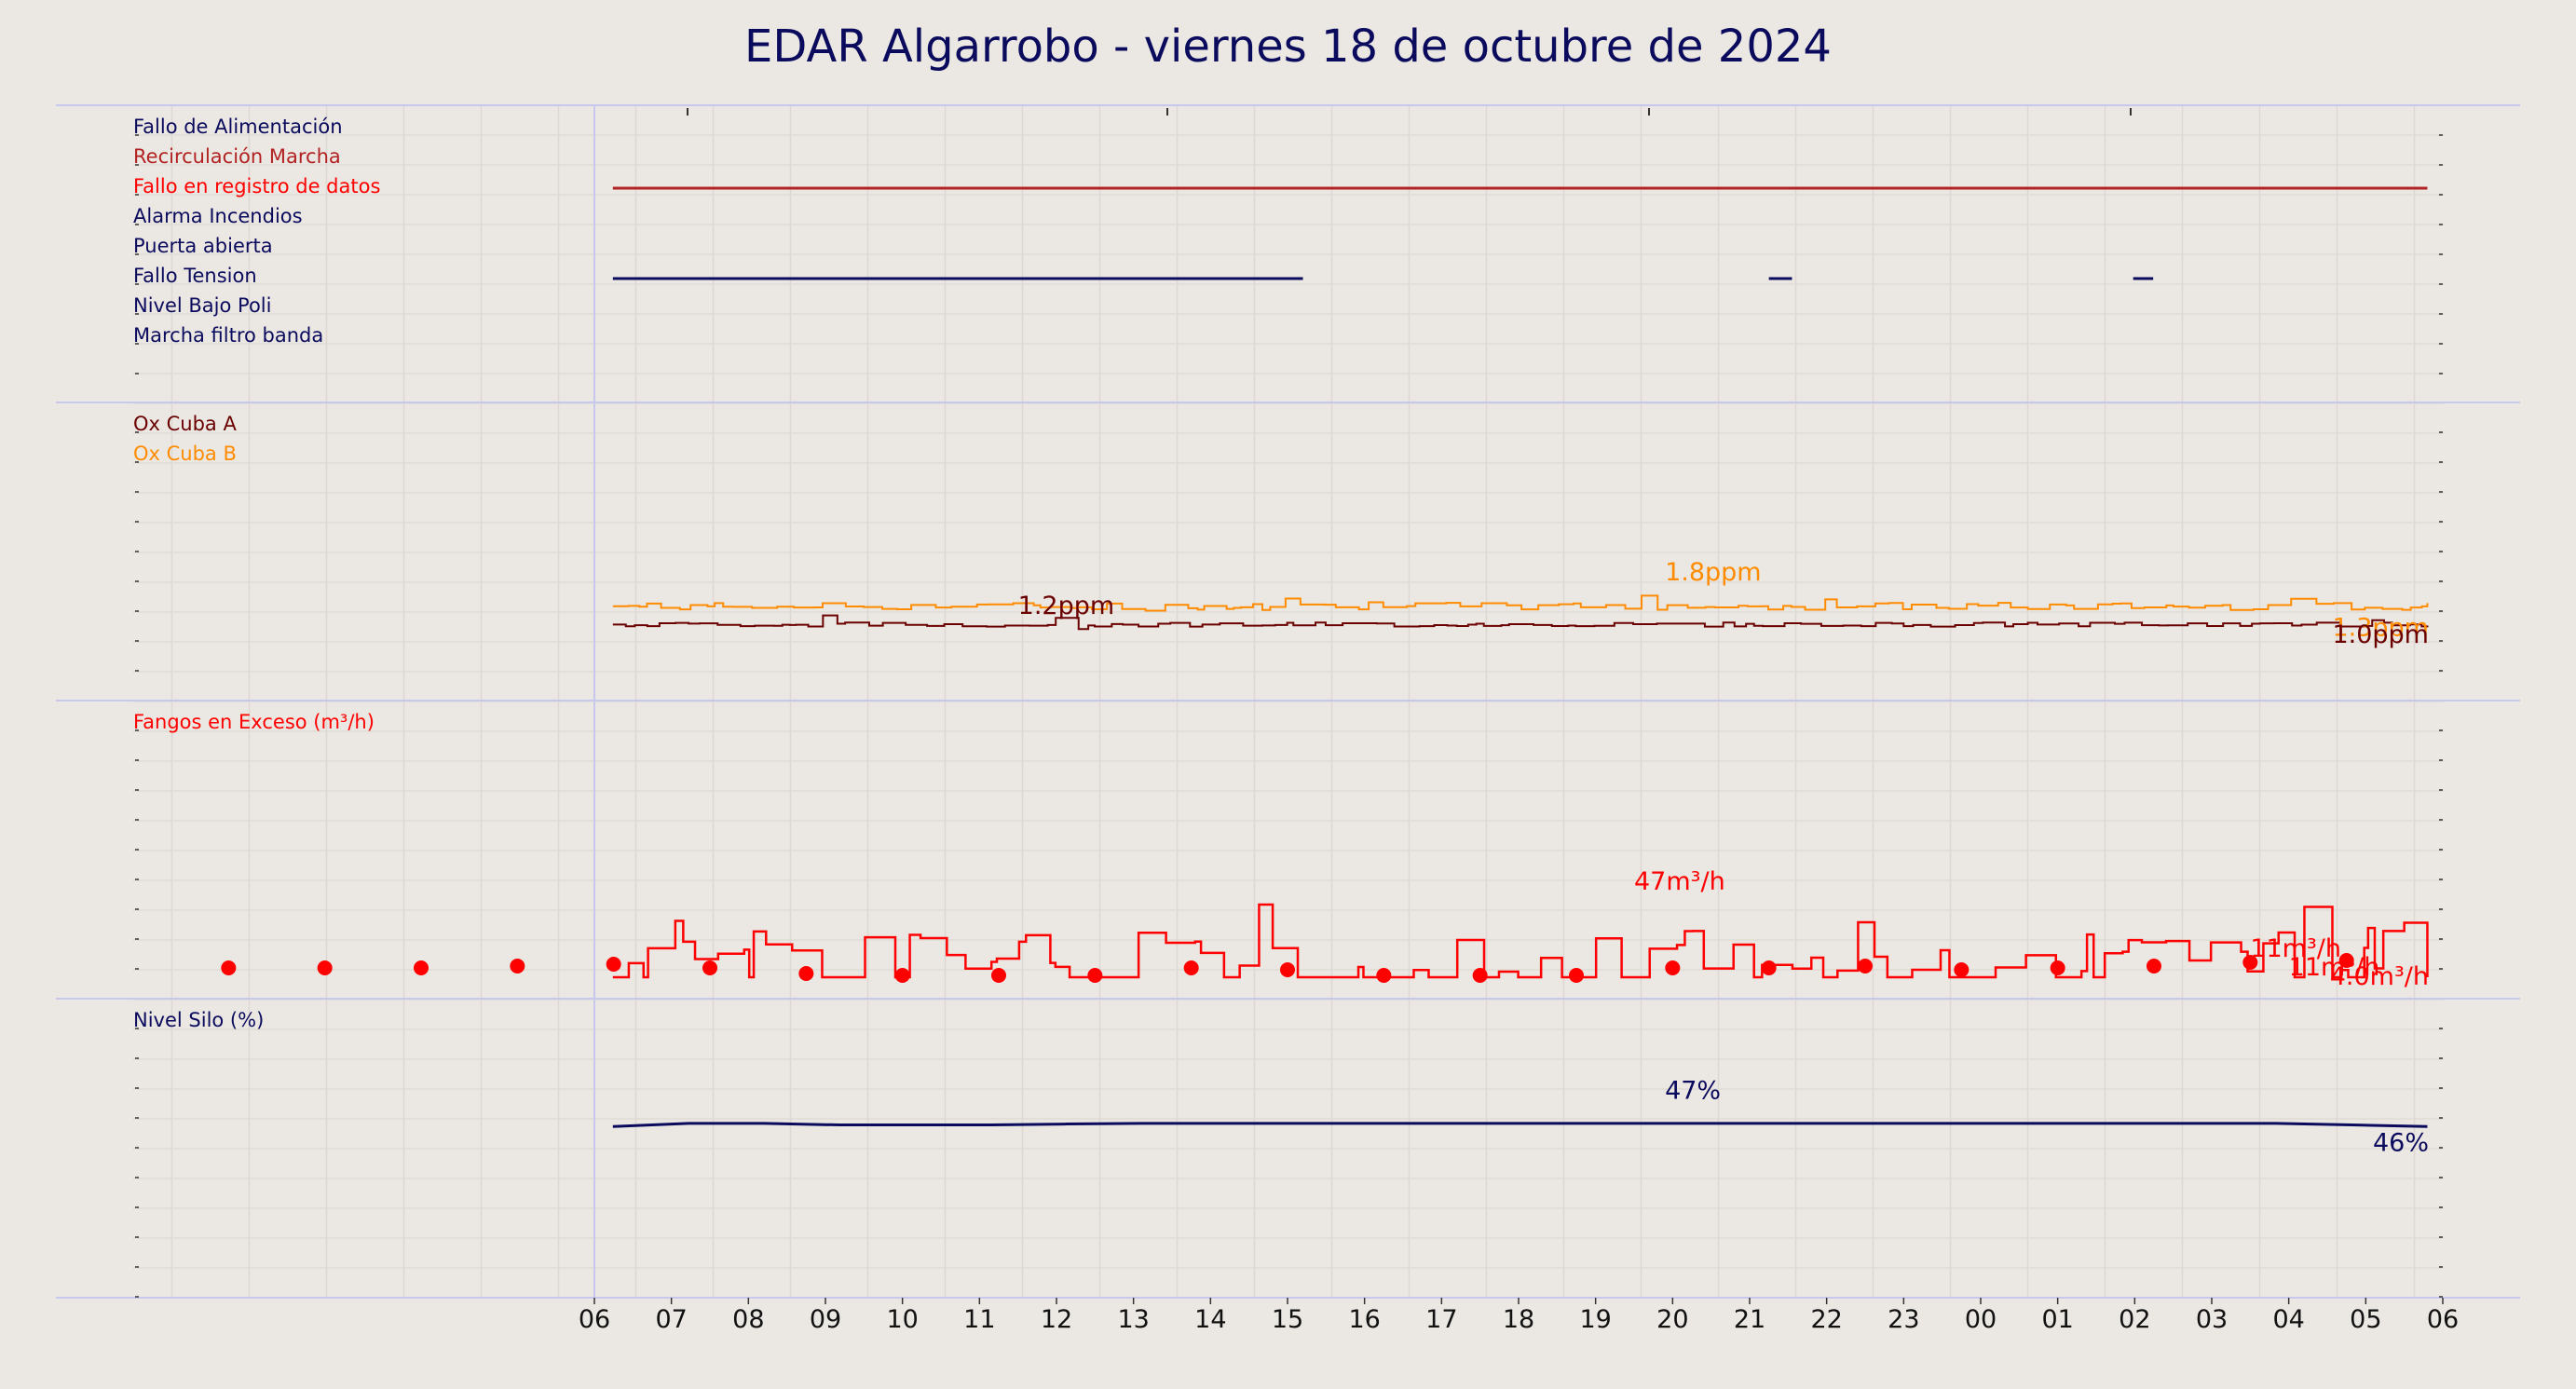 The image size is (2576, 1389). I want to click on x-tick-label: 20, so click(1672, 1319).